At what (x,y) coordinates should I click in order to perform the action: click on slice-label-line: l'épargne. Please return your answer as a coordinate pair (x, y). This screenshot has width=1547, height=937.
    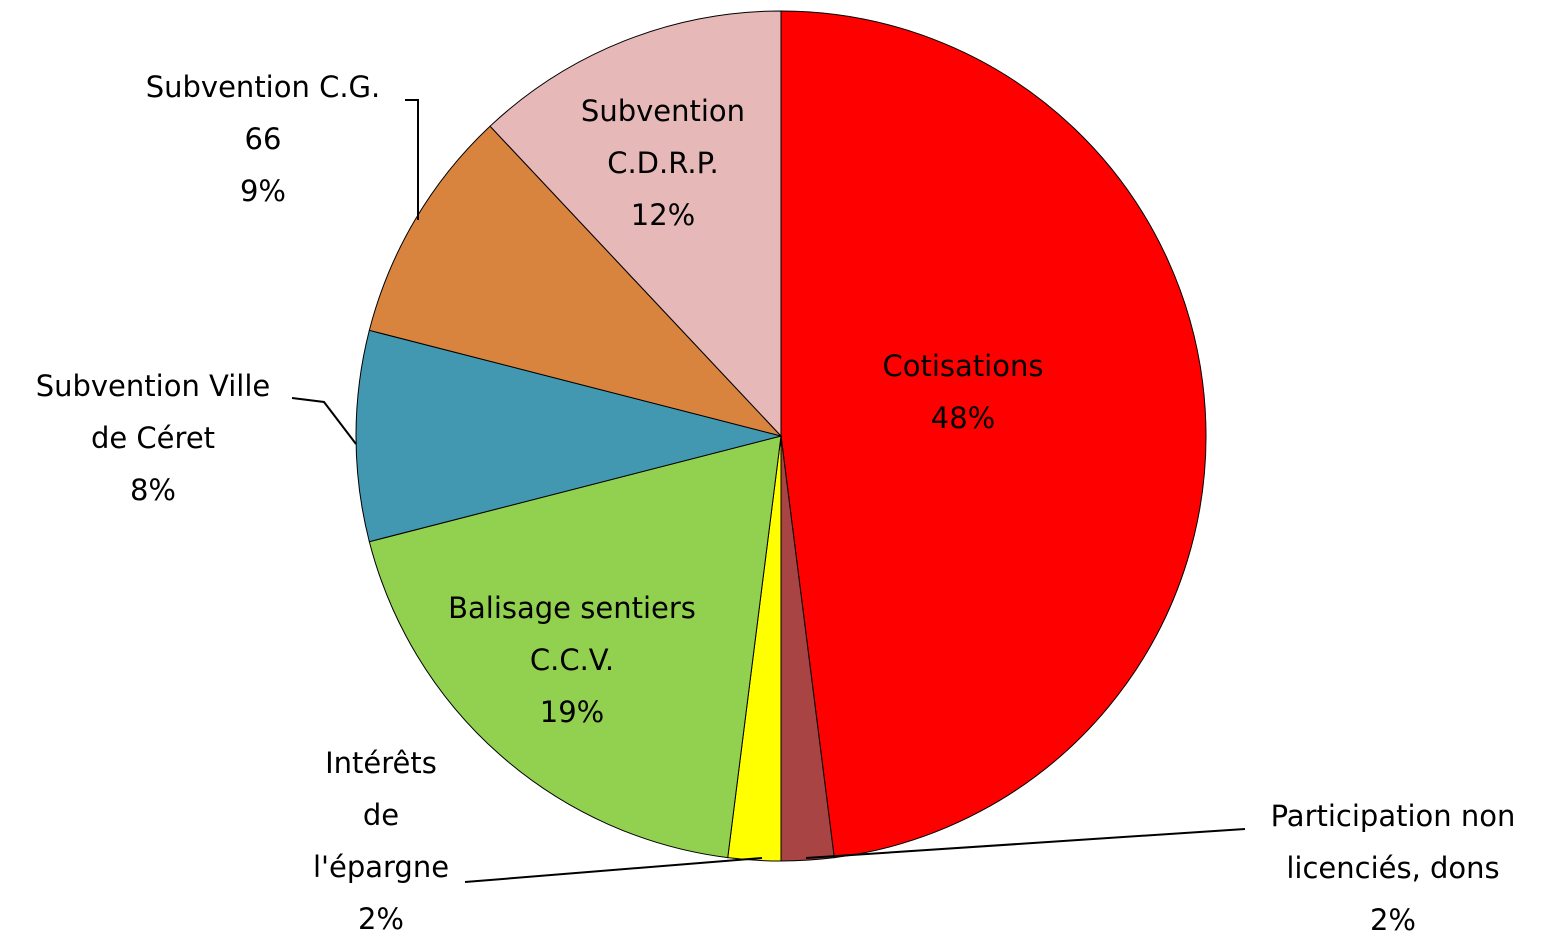
    Looking at the image, I should click on (381, 867).